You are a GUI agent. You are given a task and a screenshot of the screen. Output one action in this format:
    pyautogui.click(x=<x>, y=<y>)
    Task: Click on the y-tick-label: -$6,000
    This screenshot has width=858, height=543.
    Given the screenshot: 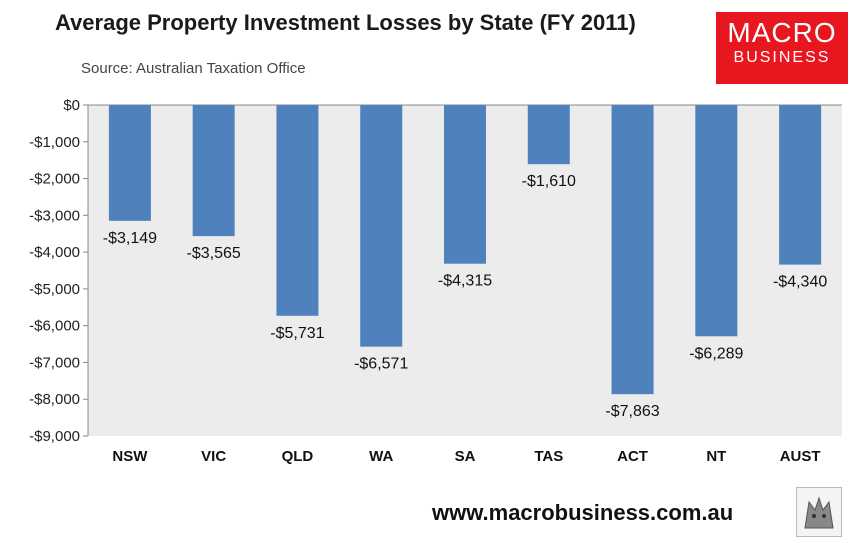 What is the action you would take?
    pyautogui.click(x=54, y=326)
    